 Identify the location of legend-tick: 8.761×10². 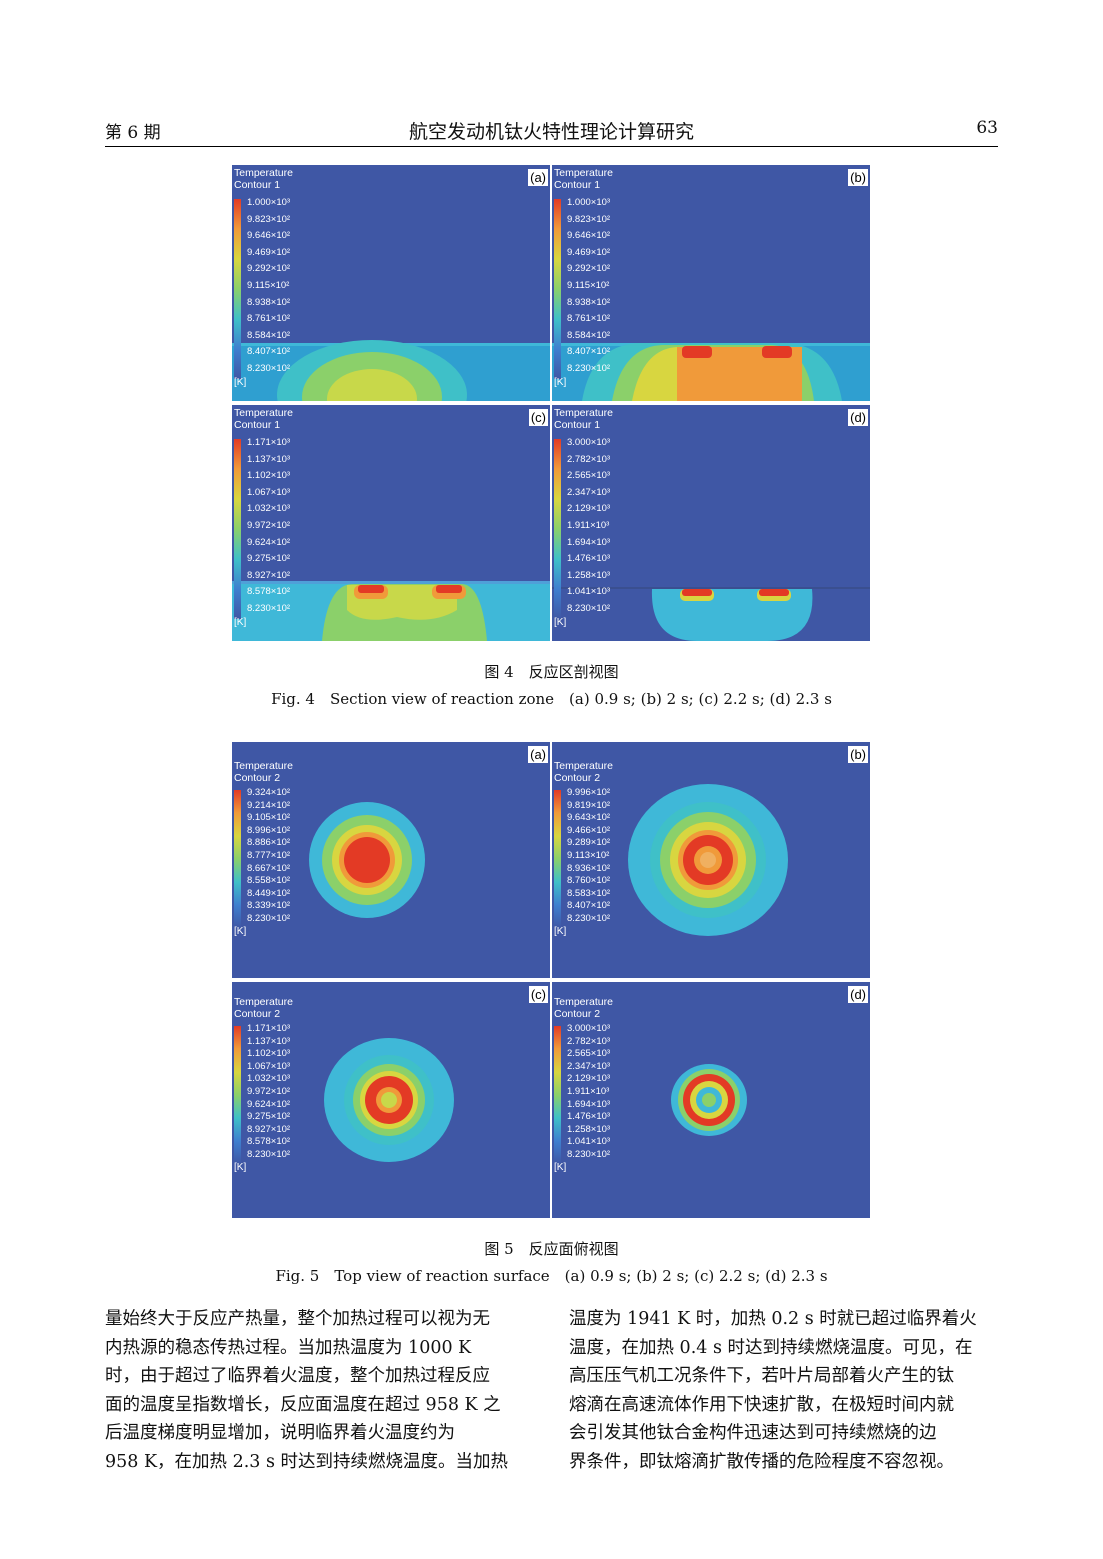
(589, 319).